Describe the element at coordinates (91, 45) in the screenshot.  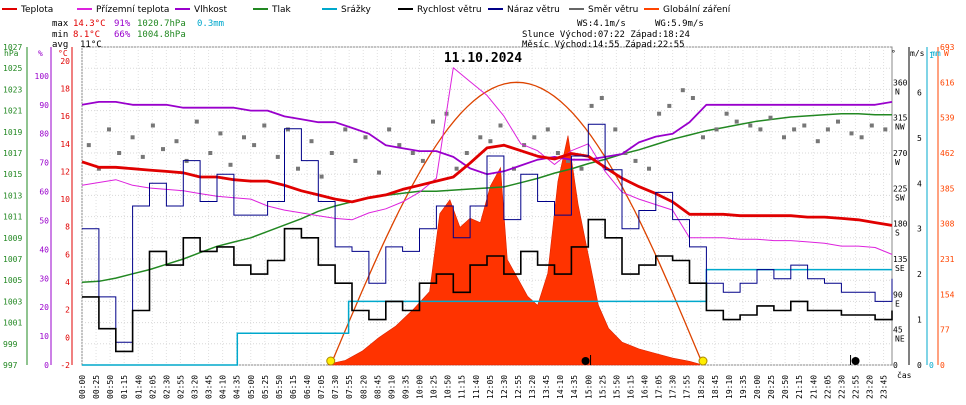
I see `stats-avg-temp: 11°C` at that location.